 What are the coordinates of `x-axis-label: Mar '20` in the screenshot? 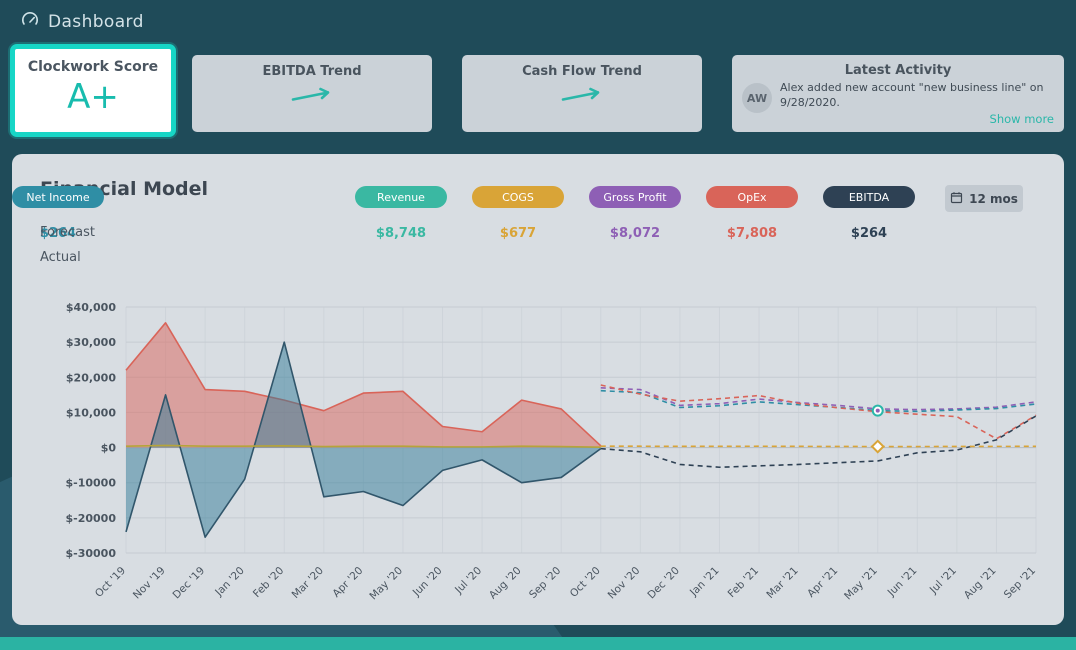 It's located at (308, 583).